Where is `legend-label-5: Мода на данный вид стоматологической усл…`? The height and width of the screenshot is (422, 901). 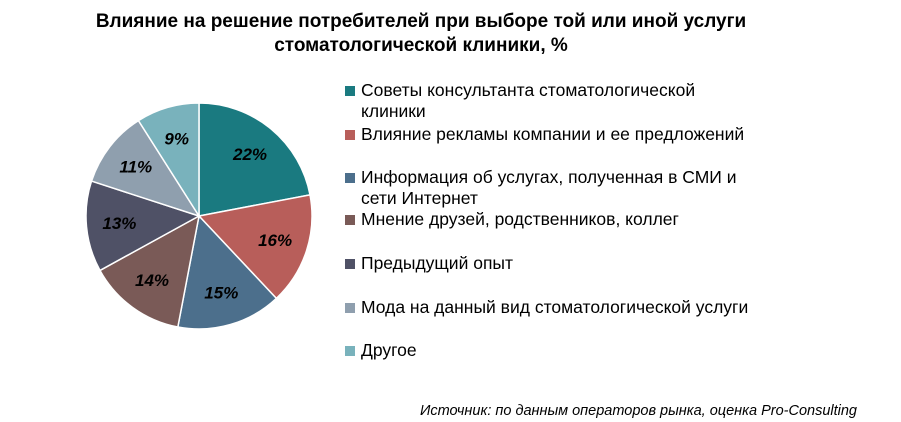
legend-label-5: Мода на данный вид стоматологической усл… is located at coordinates (555, 307).